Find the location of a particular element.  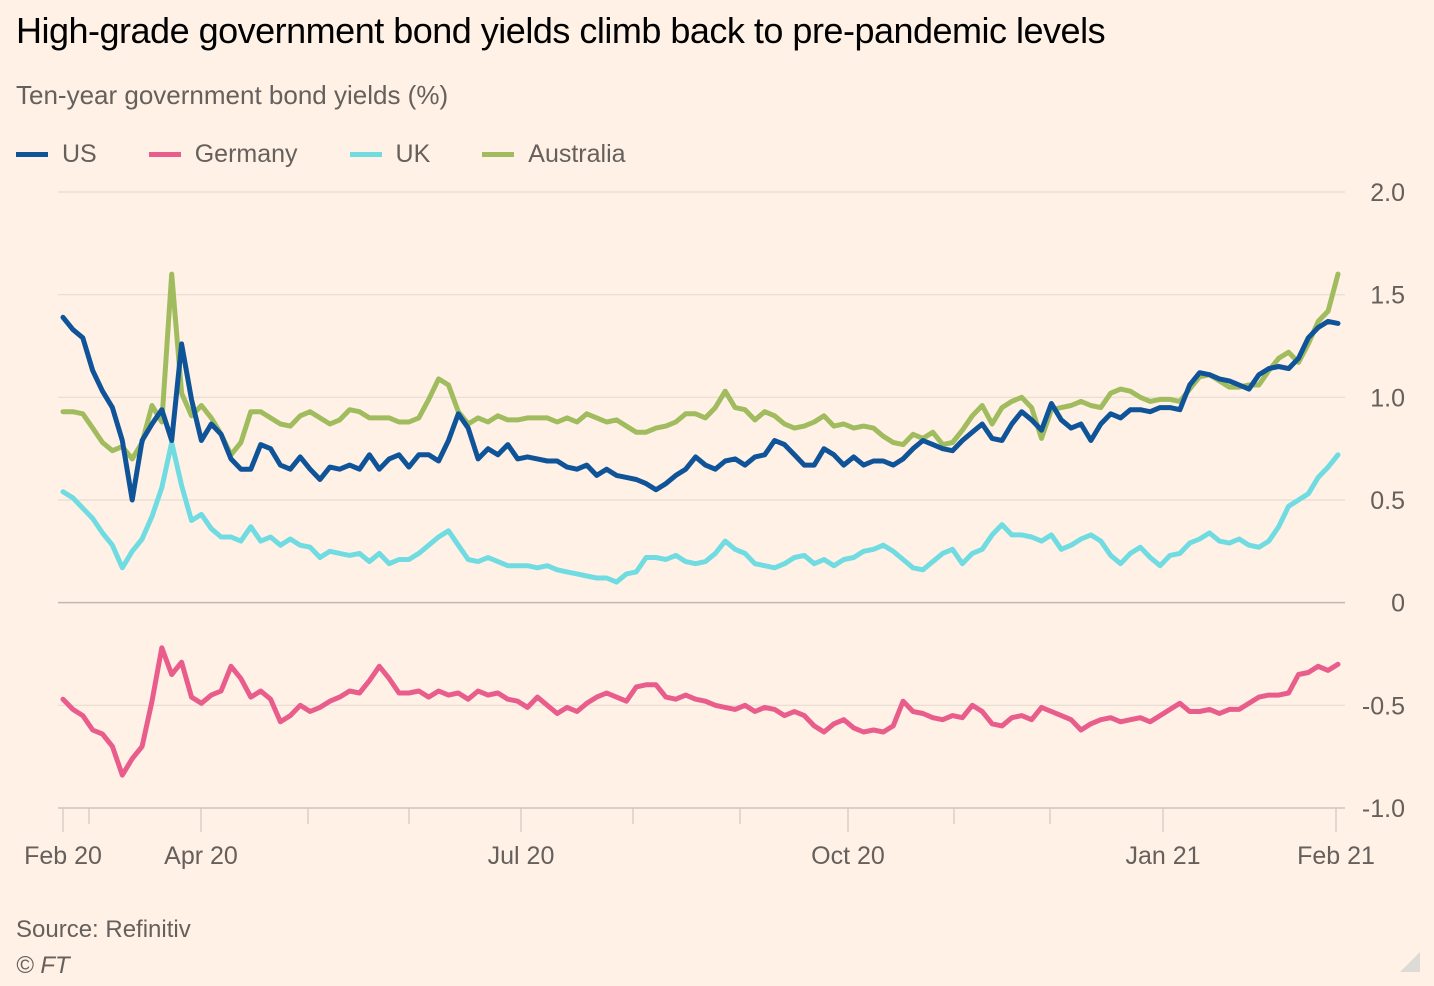

series-line-germany is located at coordinates (700, 711).